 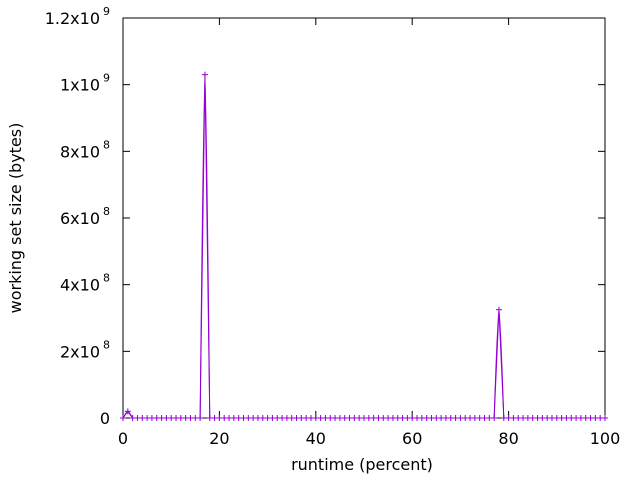 I want to click on y-tick-label-base: 8x10, so click(x=80, y=151).